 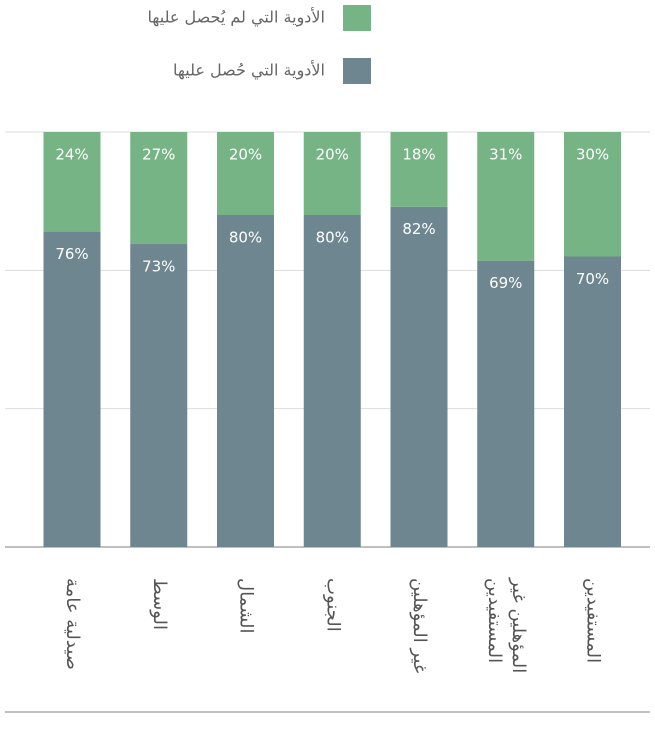 I want to click on x-tick-label: صيدلية عامة, so click(x=72, y=624).